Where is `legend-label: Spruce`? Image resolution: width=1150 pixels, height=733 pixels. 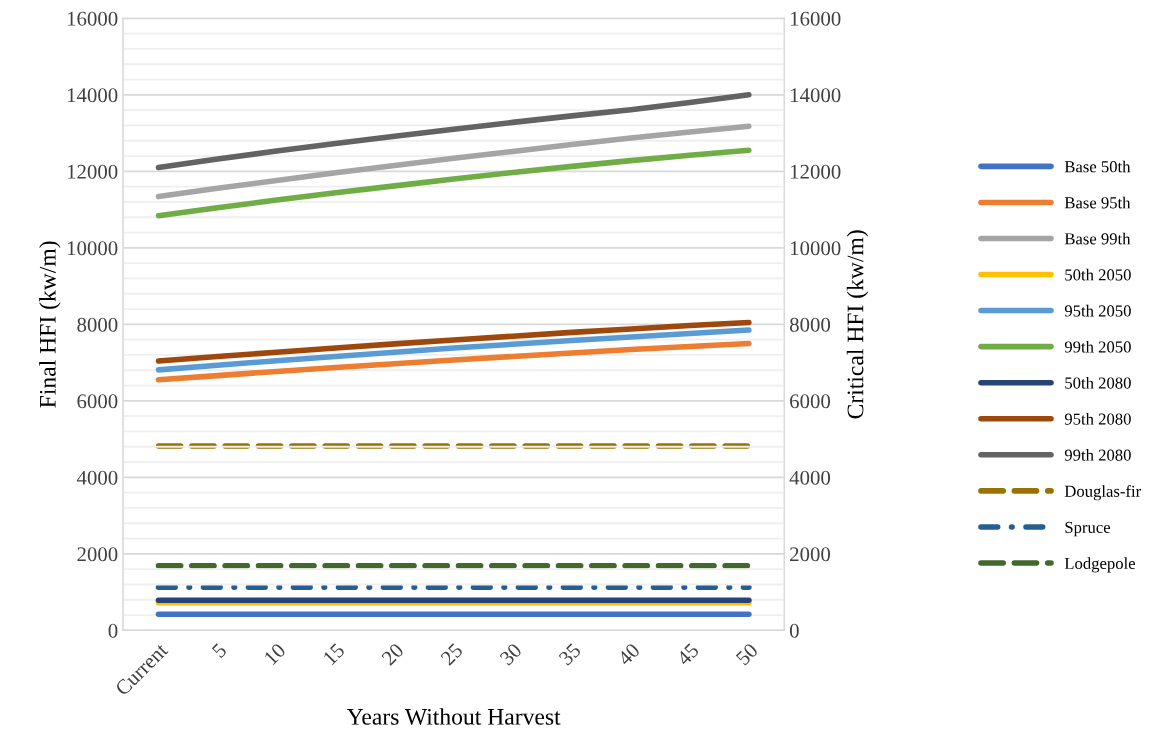 legend-label: Spruce is located at coordinates (1088, 529).